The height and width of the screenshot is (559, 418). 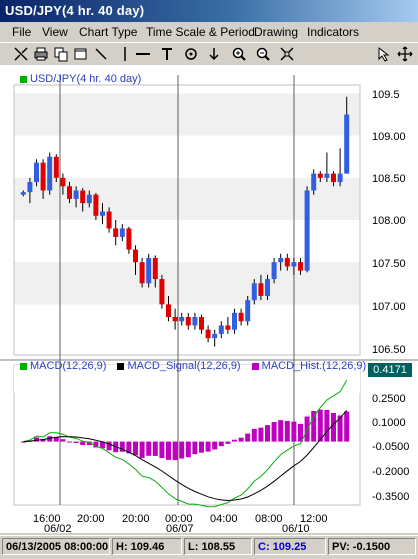 I want to click on macd-last-value: 0.4171, so click(x=390, y=370).